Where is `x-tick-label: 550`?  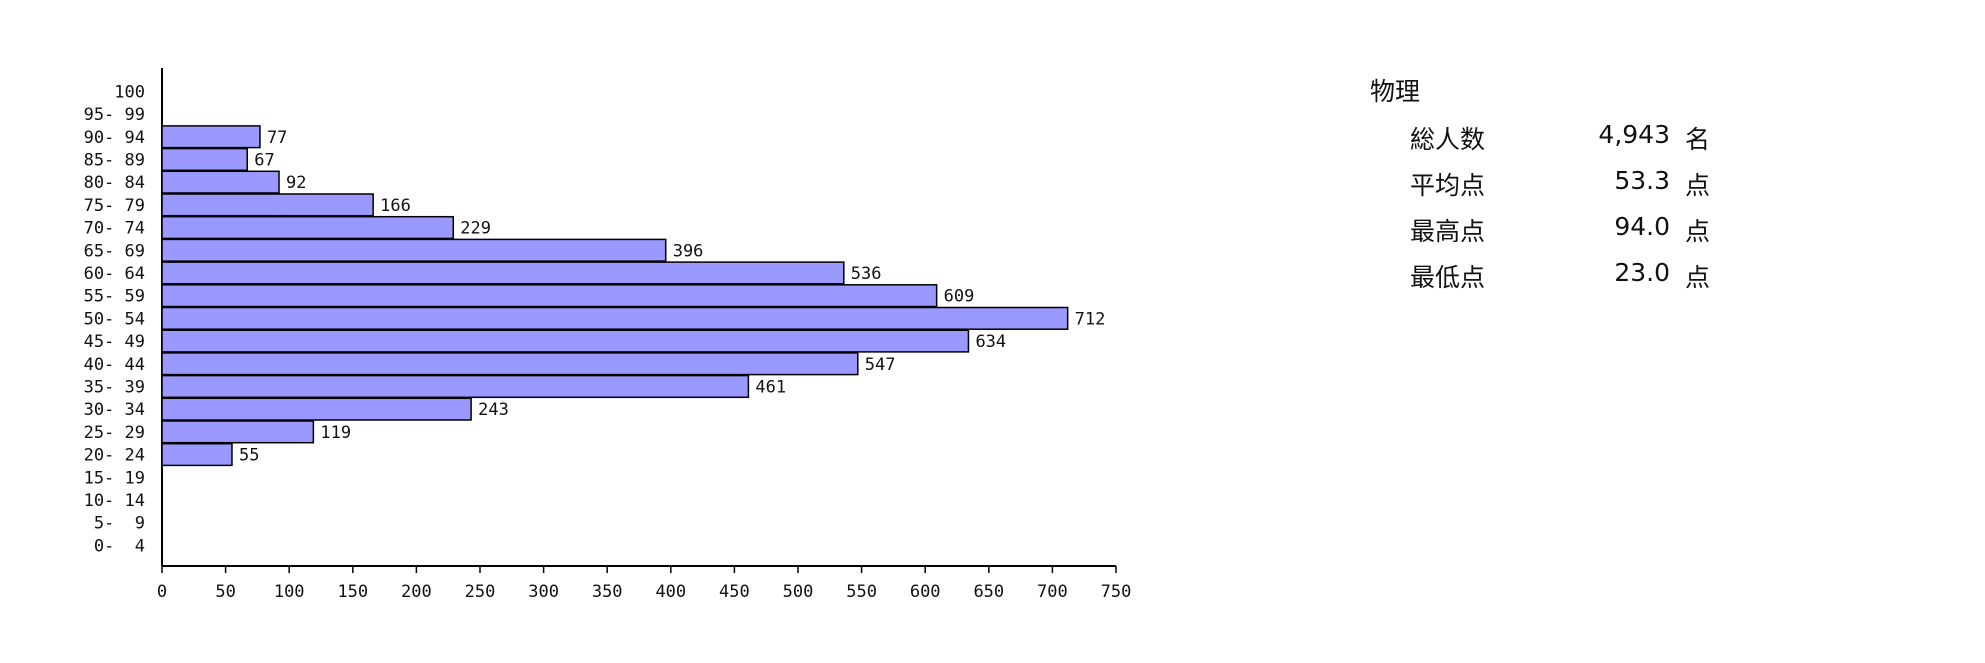 x-tick-label: 550 is located at coordinates (861, 592).